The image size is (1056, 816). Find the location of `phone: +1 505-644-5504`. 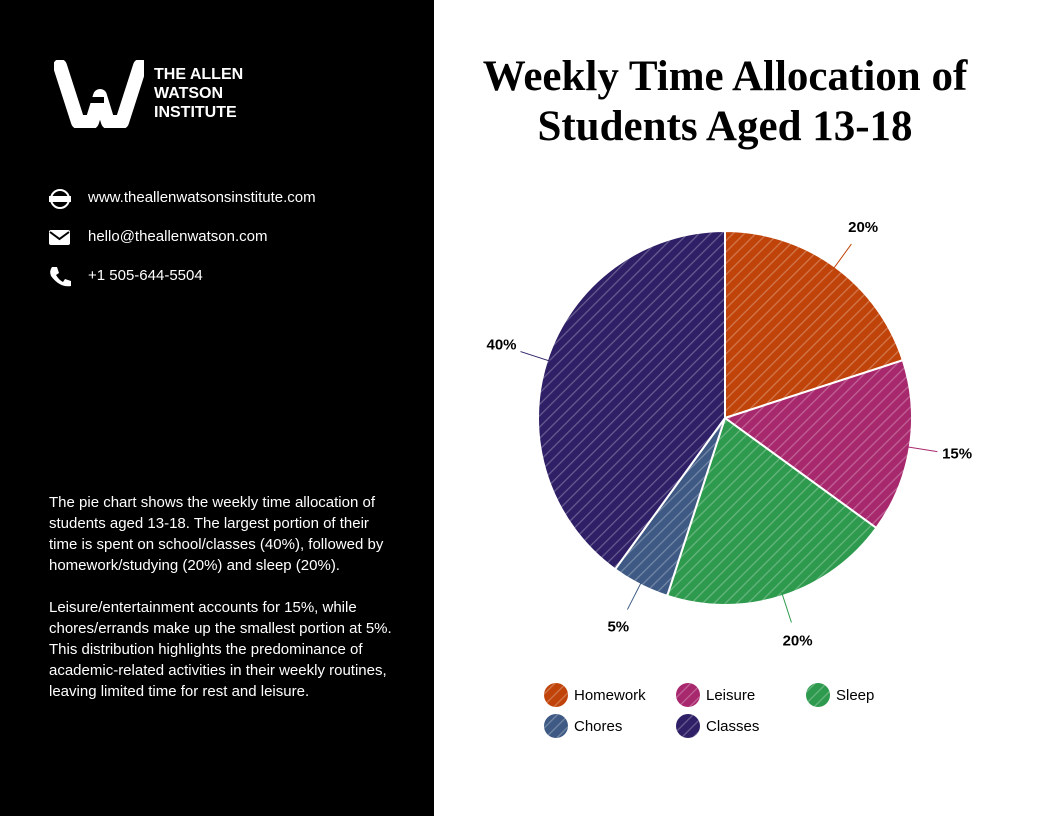

phone: +1 505-644-5504 is located at coordinates (145, 275).